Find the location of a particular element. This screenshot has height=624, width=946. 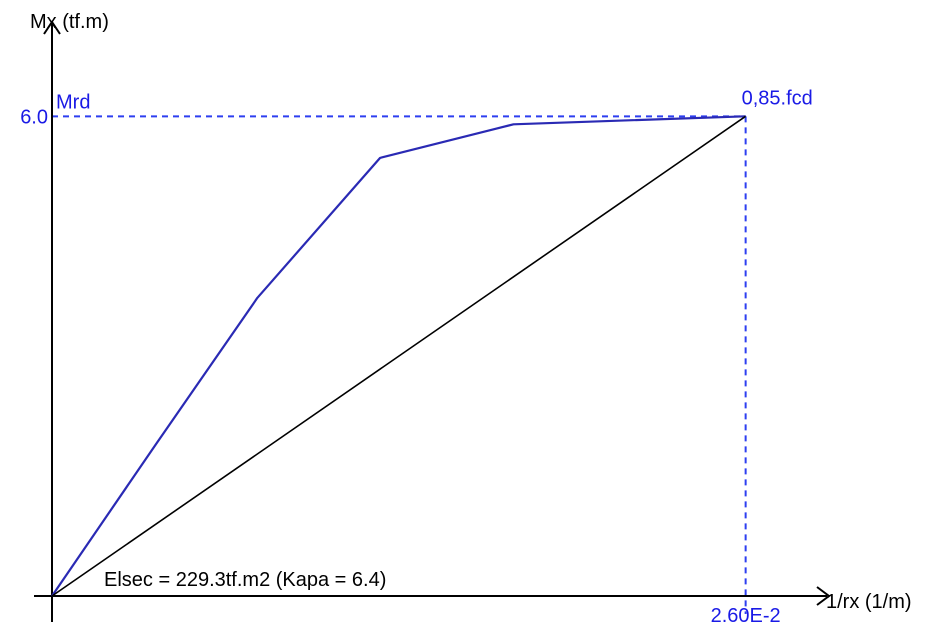

elsec-annotation: Elsec = 229.3tf.m2 (Kapa = 6.4) is located at coordinates (245, 580).